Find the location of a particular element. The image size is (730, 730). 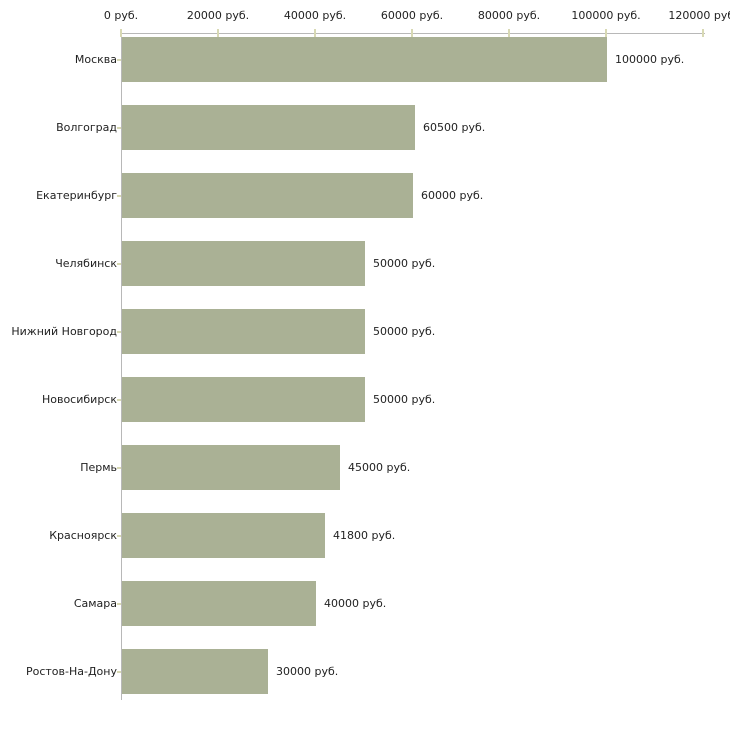

category-label: Ростов-На-Дону is located at coordinates (71, 671).